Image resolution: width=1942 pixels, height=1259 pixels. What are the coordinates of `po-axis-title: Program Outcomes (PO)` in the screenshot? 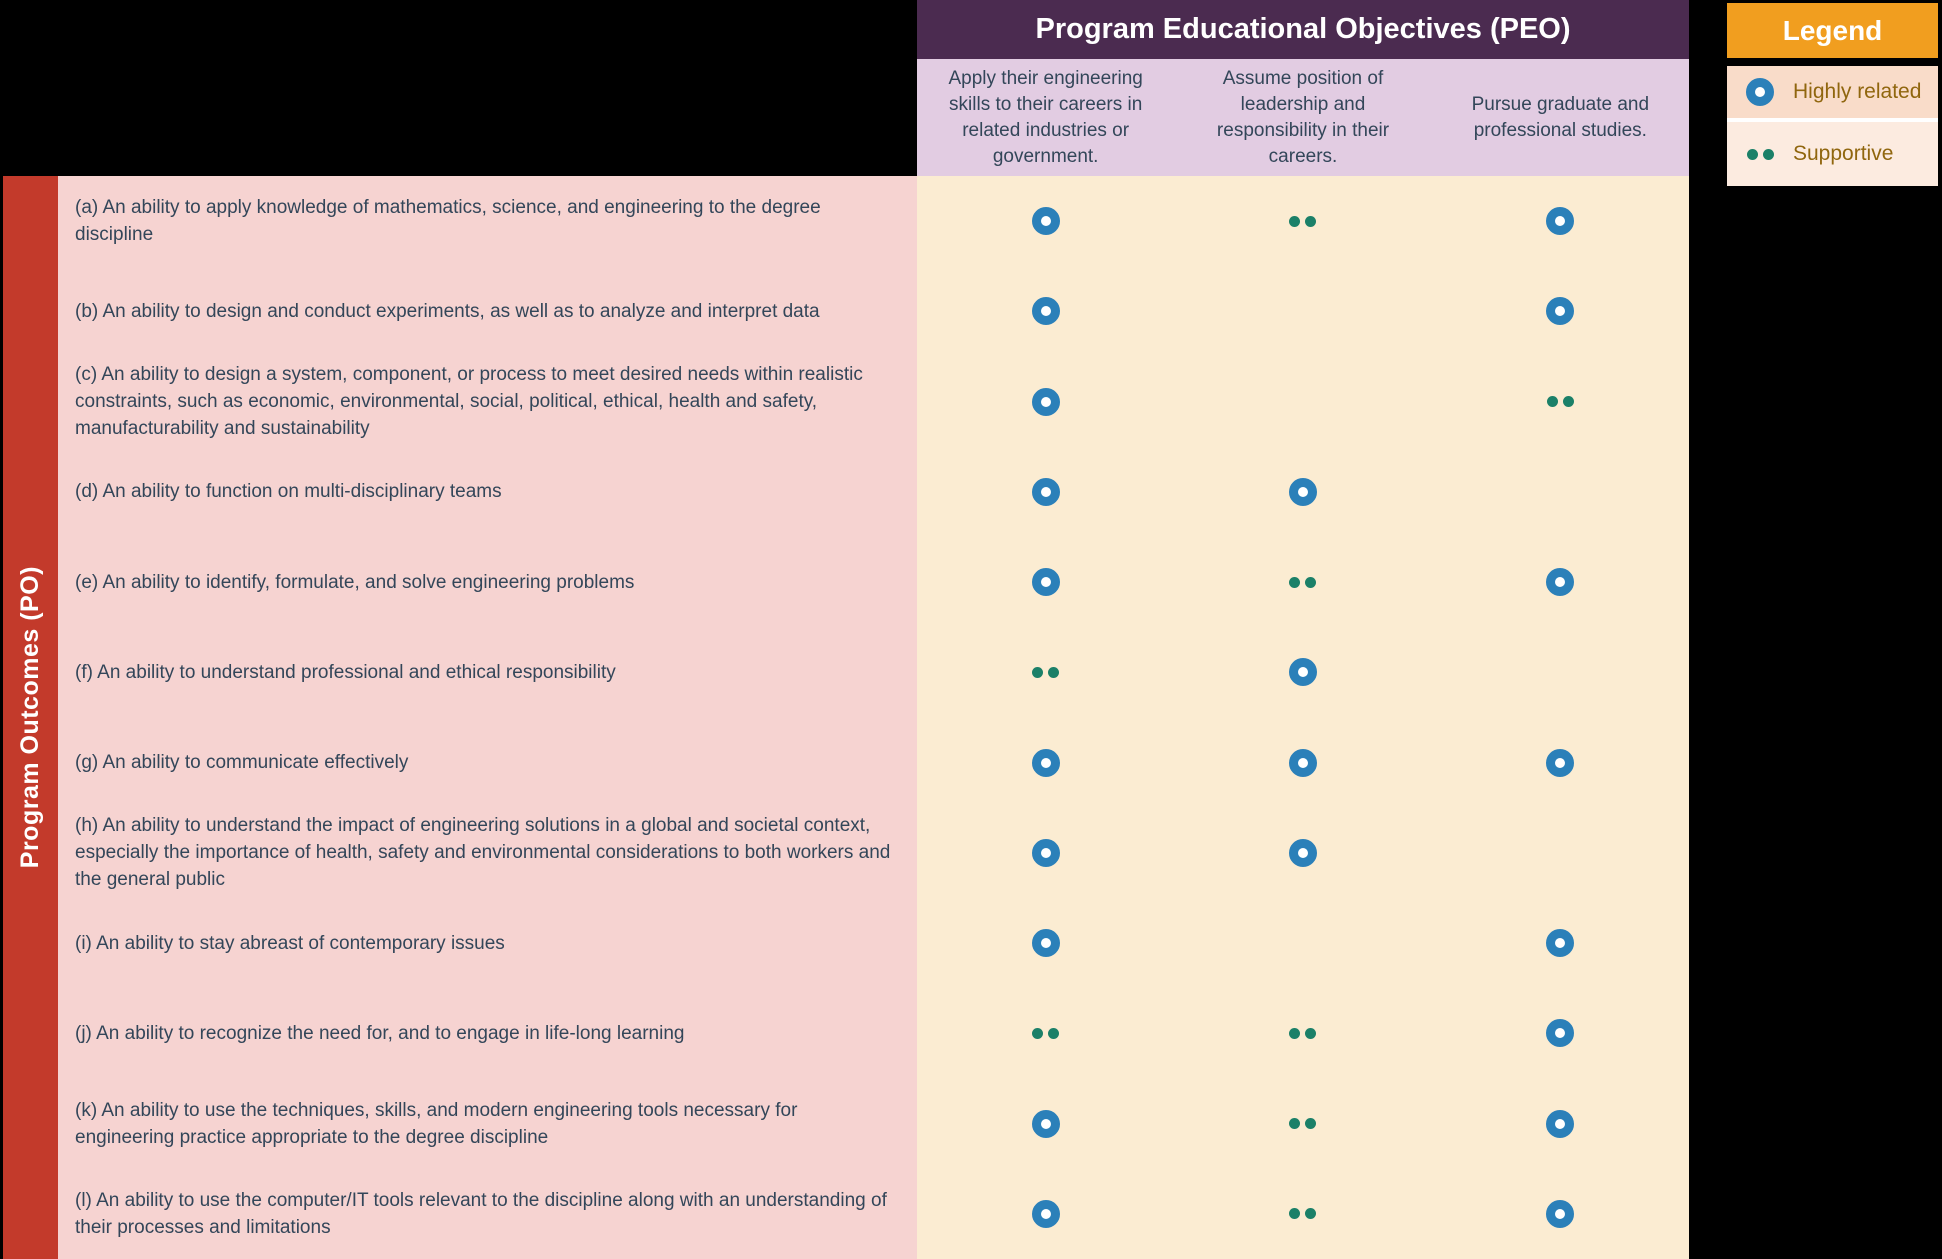 It's located at (30, 717).